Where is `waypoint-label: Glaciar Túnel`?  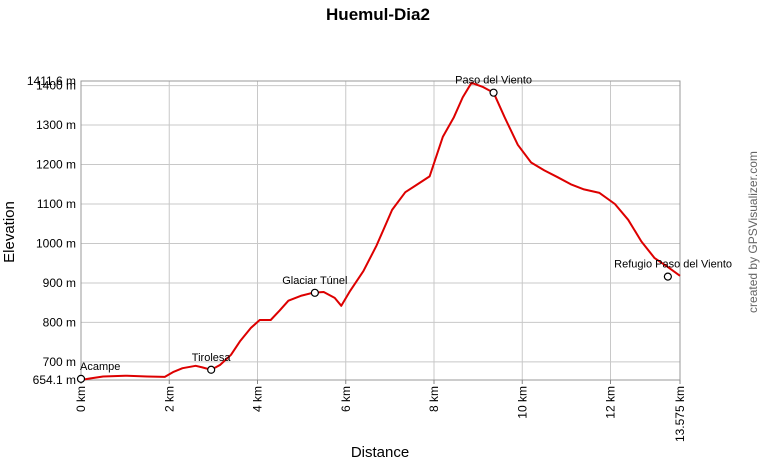
waypoint-label: Glaciar Túnel is located at coordinates (314, 281).